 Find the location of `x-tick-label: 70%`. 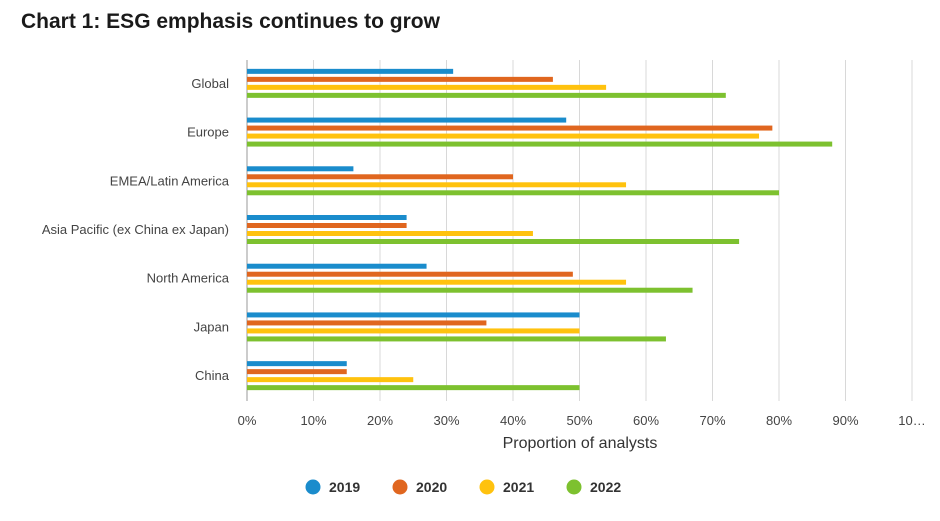

x-tick-label: 70% is located at coordinates (712, 420).